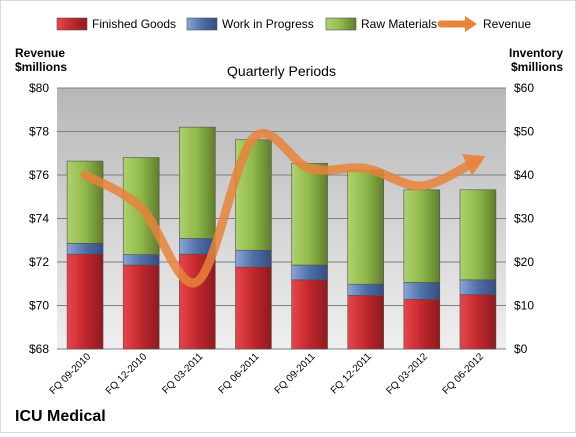 This screenshot has width=576, height=437. What do you see at coordinates (341, 24) in the screenshot?
I see `legend-swatch-raw-materials` at bounding box center [341, 24].